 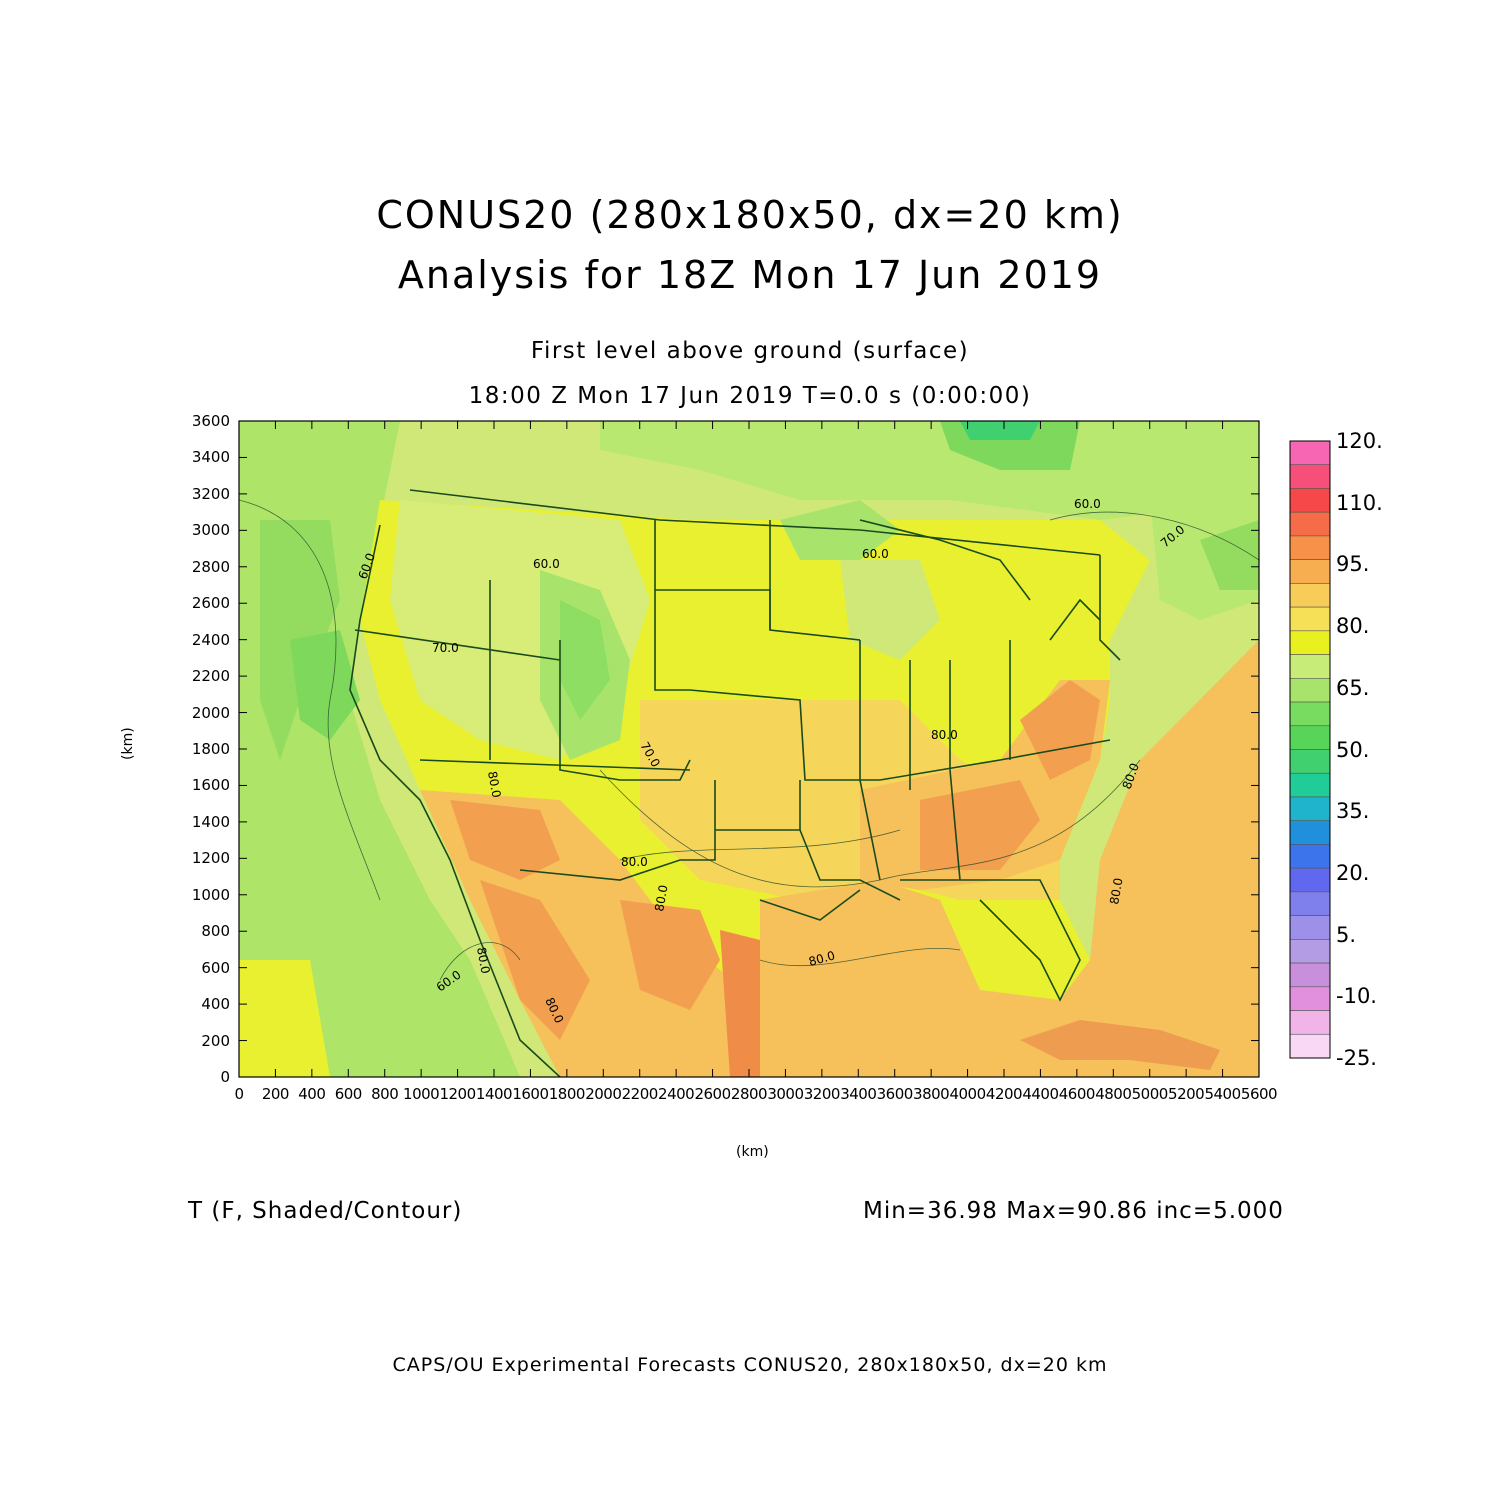 What do you see at coordinates (210, 785) in the screenshot?
I see `y-tick-label: 1600` at bounding box center [210, 785].